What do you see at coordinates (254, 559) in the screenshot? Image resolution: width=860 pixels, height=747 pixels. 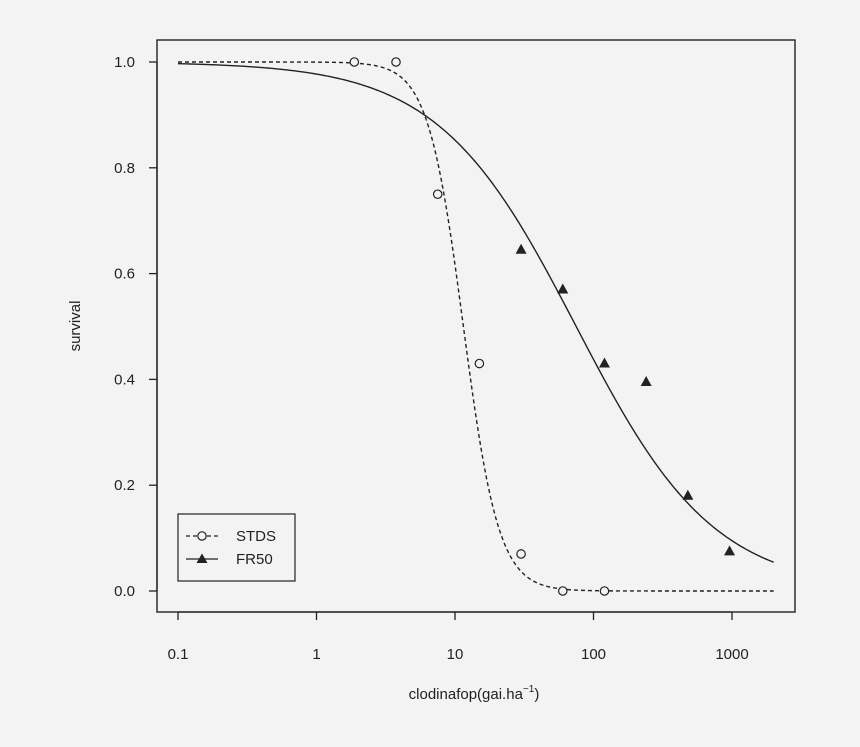 I see `legend-label-fr50: FR50` at bounding box center [254, 559].